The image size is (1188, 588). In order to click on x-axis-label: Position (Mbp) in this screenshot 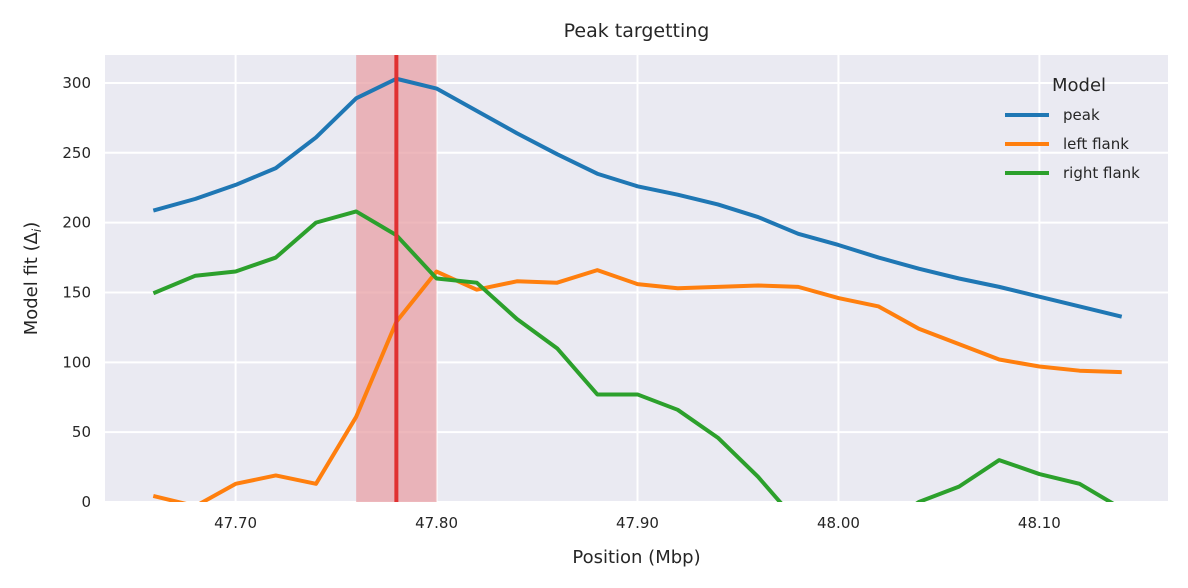, I will do `click(636, 557)`.